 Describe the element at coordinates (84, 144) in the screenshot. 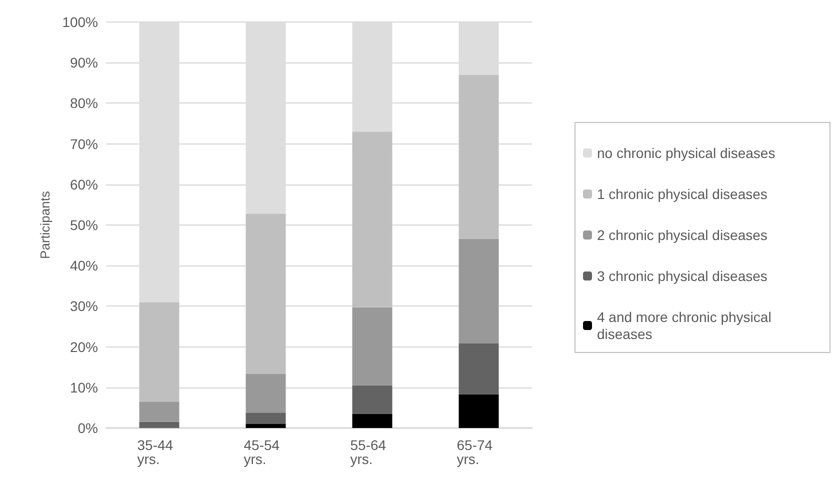

I see `y-tick-label: 70%` at that location.